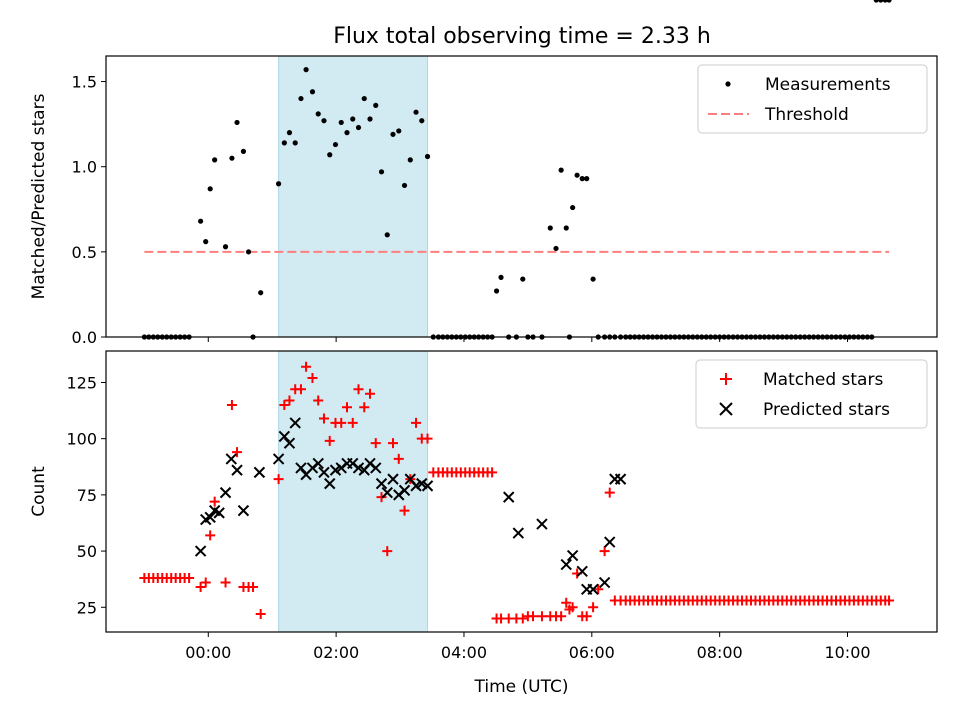 The width and height of the screenshot is (960, 720). I want to click on y-tick-label: 1.5, so click(84, 82).